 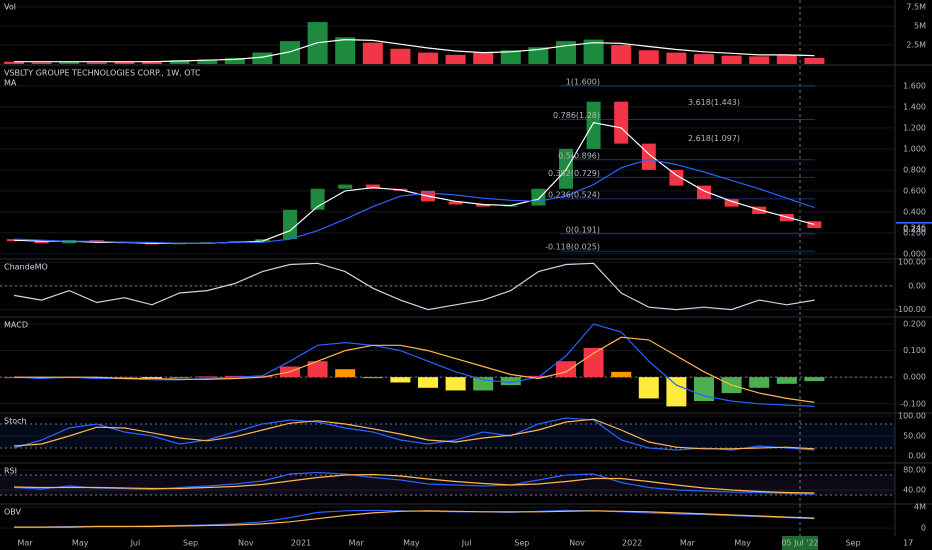 I want to click on y-tick-label: 0, so click(x=923, y=528).